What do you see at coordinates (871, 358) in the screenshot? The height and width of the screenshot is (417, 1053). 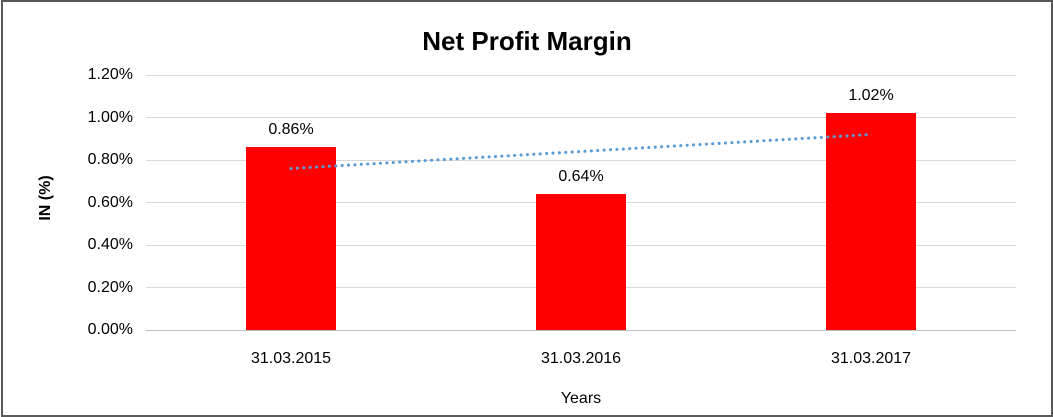 I see `x-tick-label: 31.03.2017` at bounding box center [871, 358].